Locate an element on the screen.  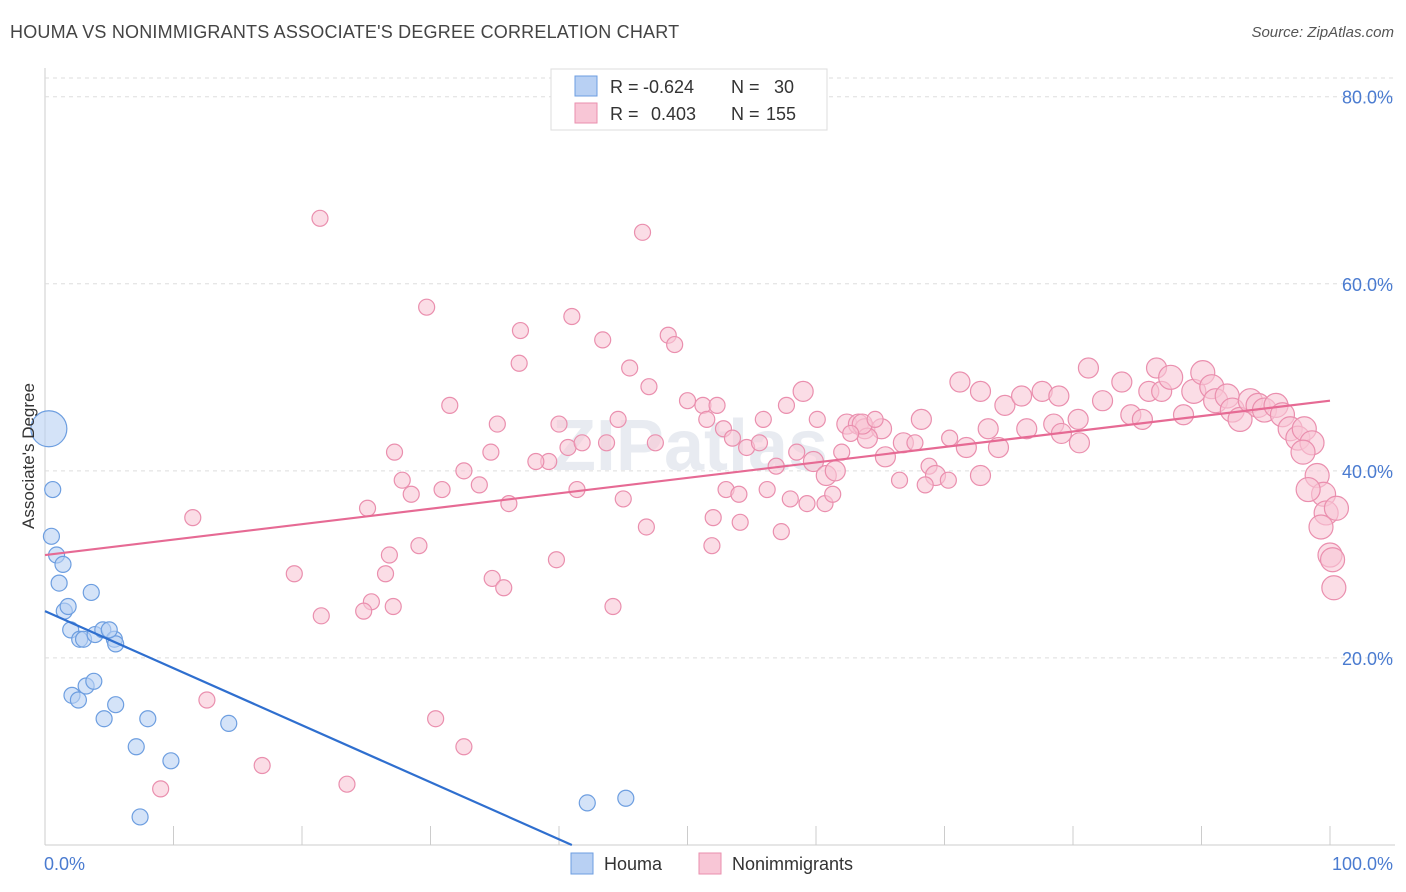
series-legend: Houma Nonimmigrants is located at coordinates (711, 863).